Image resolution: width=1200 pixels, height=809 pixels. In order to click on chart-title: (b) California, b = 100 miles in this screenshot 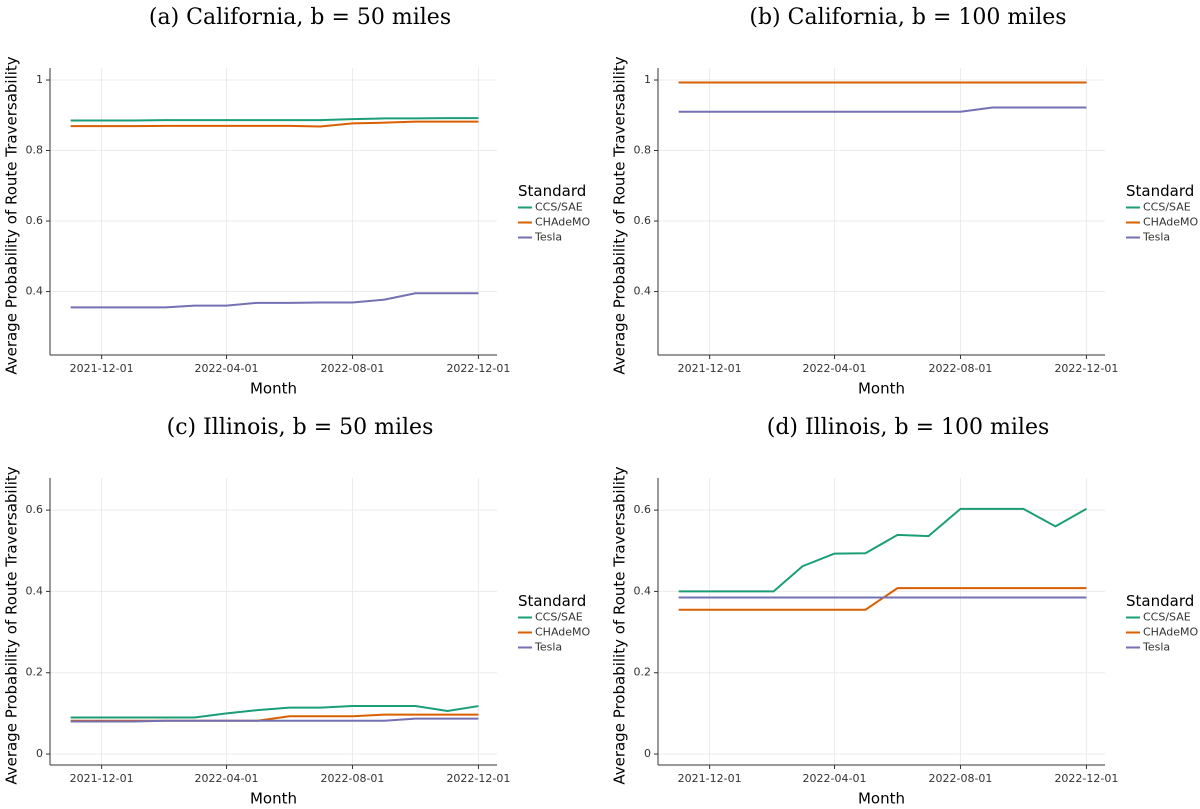, I will do `click(907, 17)`.